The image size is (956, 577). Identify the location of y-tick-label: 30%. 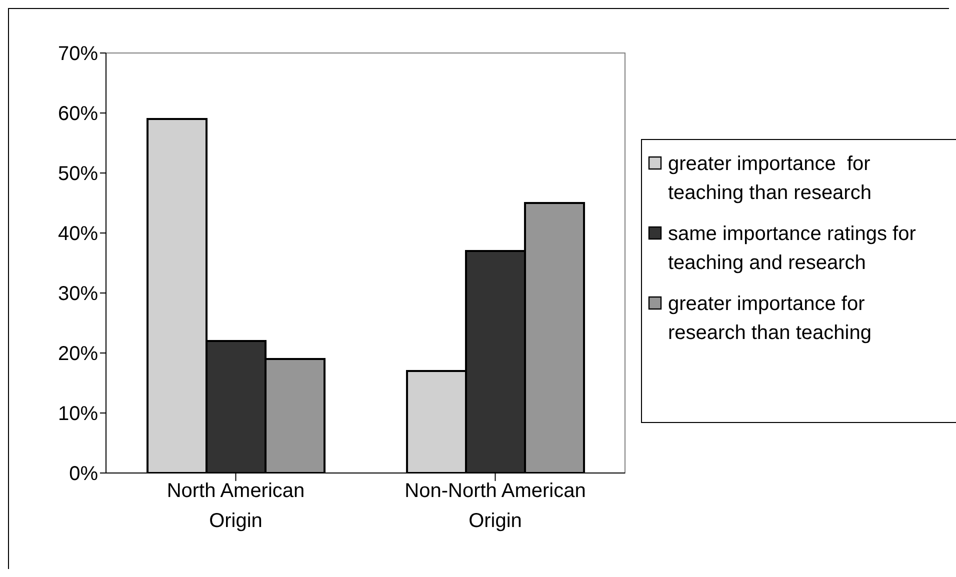
(78, 294).